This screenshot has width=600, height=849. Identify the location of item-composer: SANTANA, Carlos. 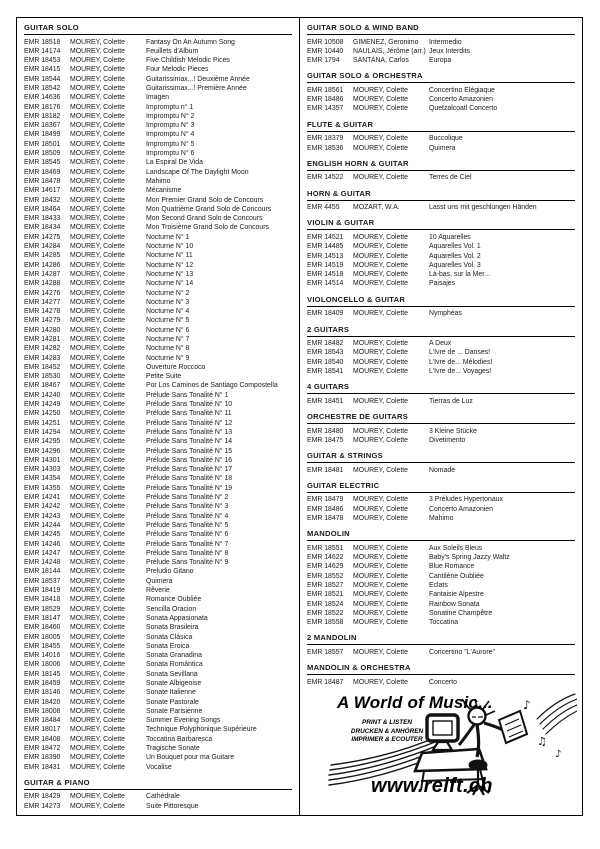
(381, 61).